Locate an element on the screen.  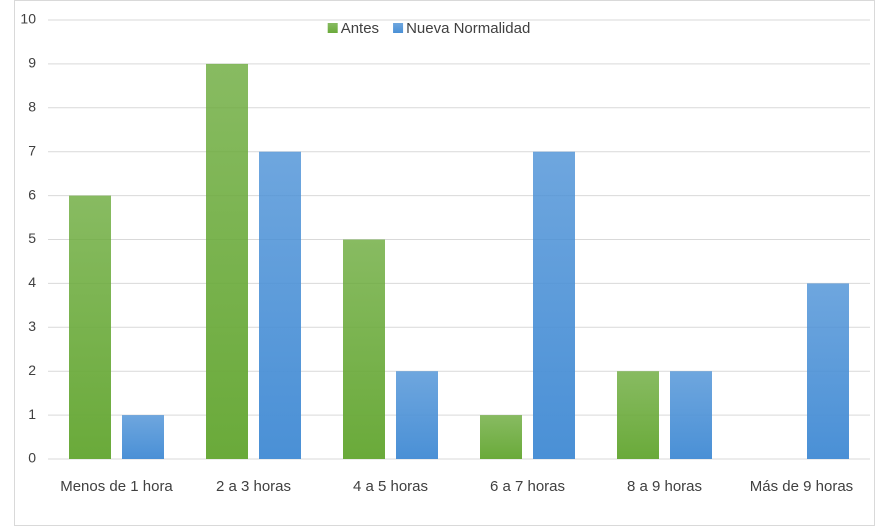
x-tick-label: Más de 9 horas is located at coordinates (801, 486).